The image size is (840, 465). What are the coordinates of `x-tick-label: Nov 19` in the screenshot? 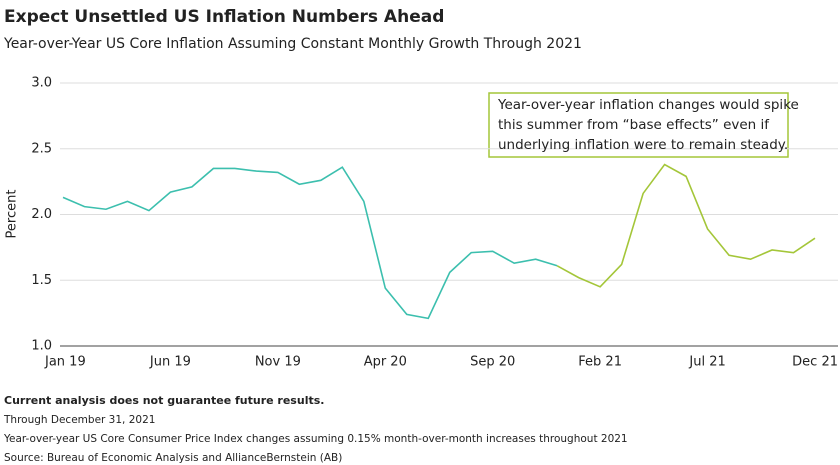 It's located at (278, 362).